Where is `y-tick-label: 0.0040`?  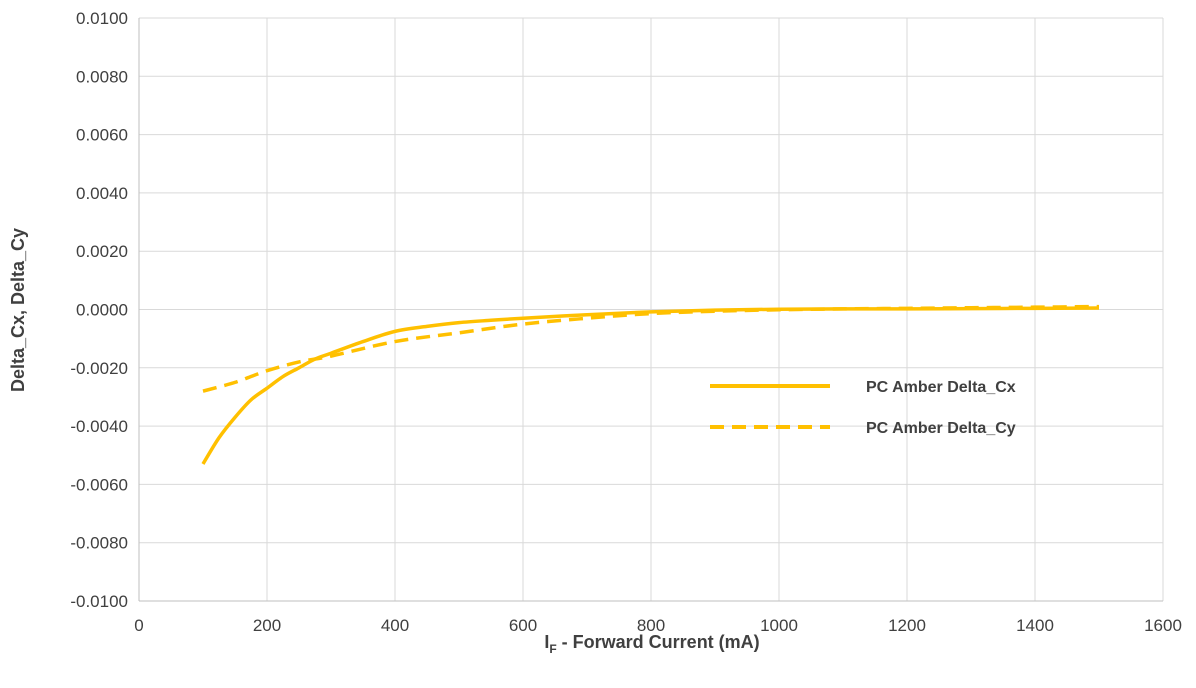 y-tick-label: 0.0040 is located at coordinates (102, 193).